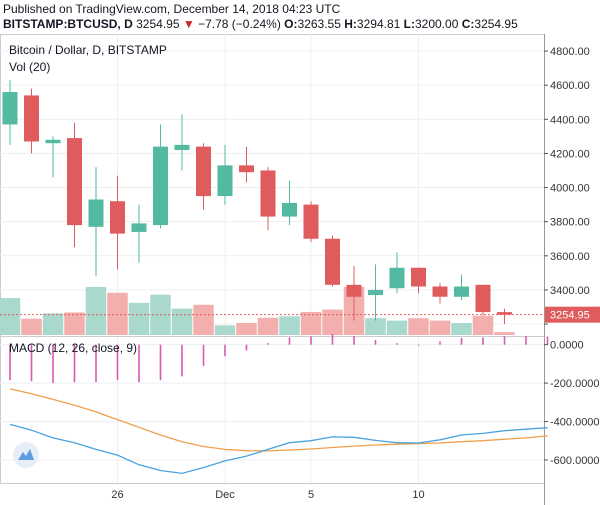  I want to click on close-label: C:, so click(468, 24).